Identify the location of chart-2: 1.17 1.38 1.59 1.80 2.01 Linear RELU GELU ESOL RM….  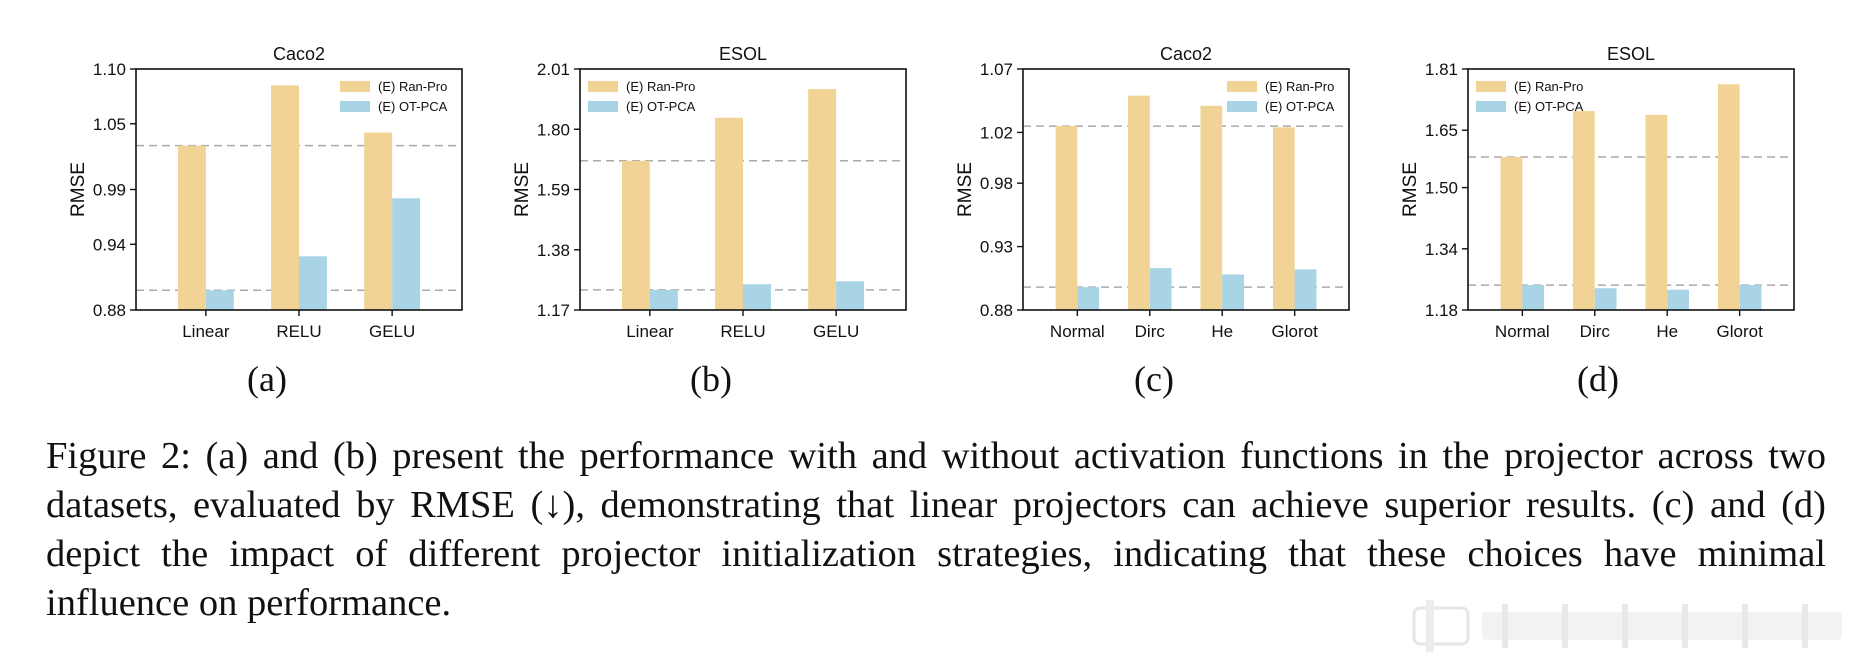
(709, 192).